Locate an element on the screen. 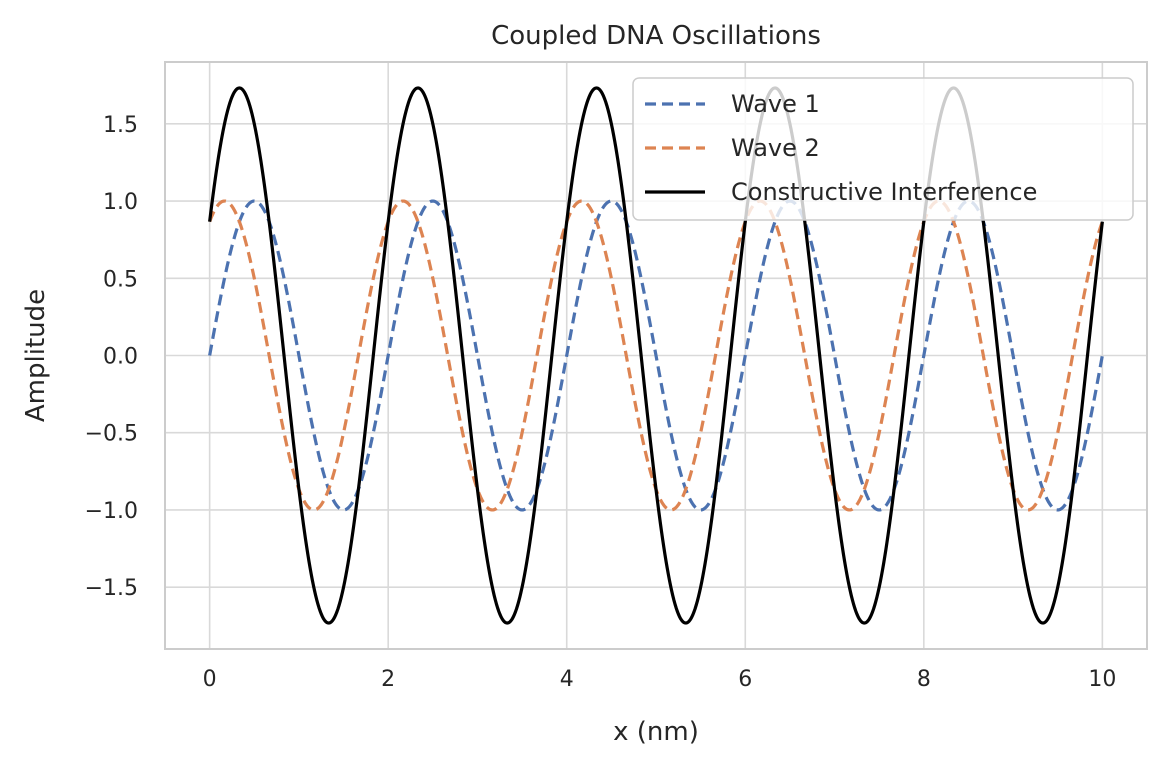  x-tick-label: 10 is located at coordinates (1102, 679).